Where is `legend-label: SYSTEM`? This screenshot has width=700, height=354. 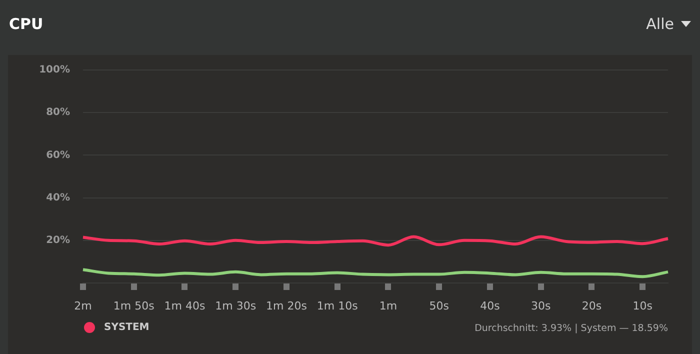 legend-label: SYSTEM is located at coordinates (127, 327).